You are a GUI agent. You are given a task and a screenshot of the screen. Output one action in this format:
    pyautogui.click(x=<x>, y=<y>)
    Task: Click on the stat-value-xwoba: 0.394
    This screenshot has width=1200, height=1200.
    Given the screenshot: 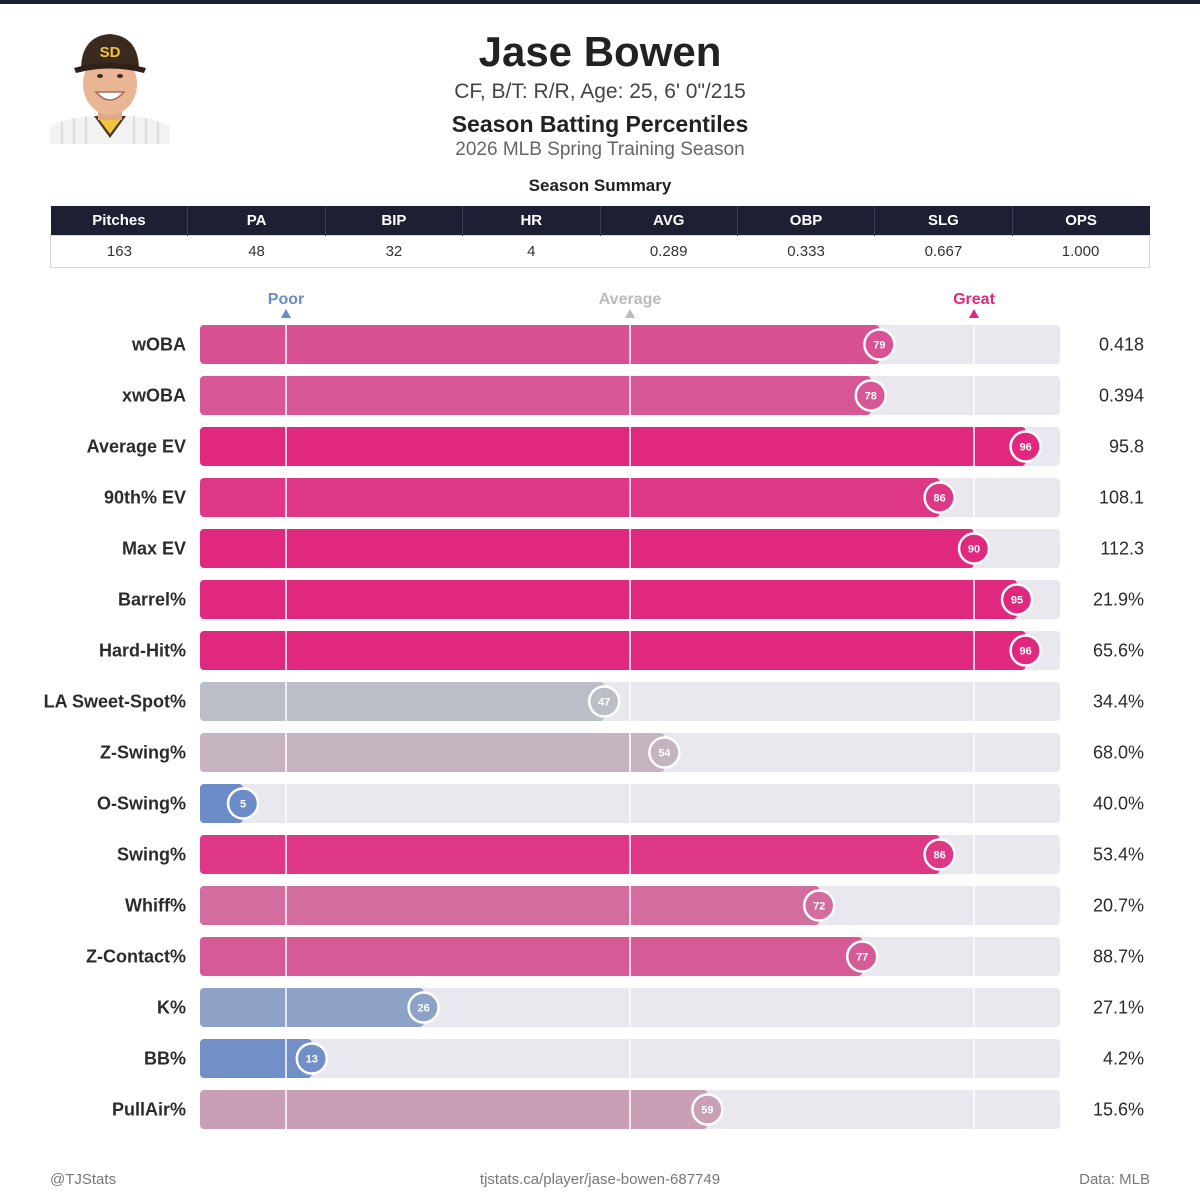 What is the action you would take?
    pyautogui.click(x=1121, y=396)
    